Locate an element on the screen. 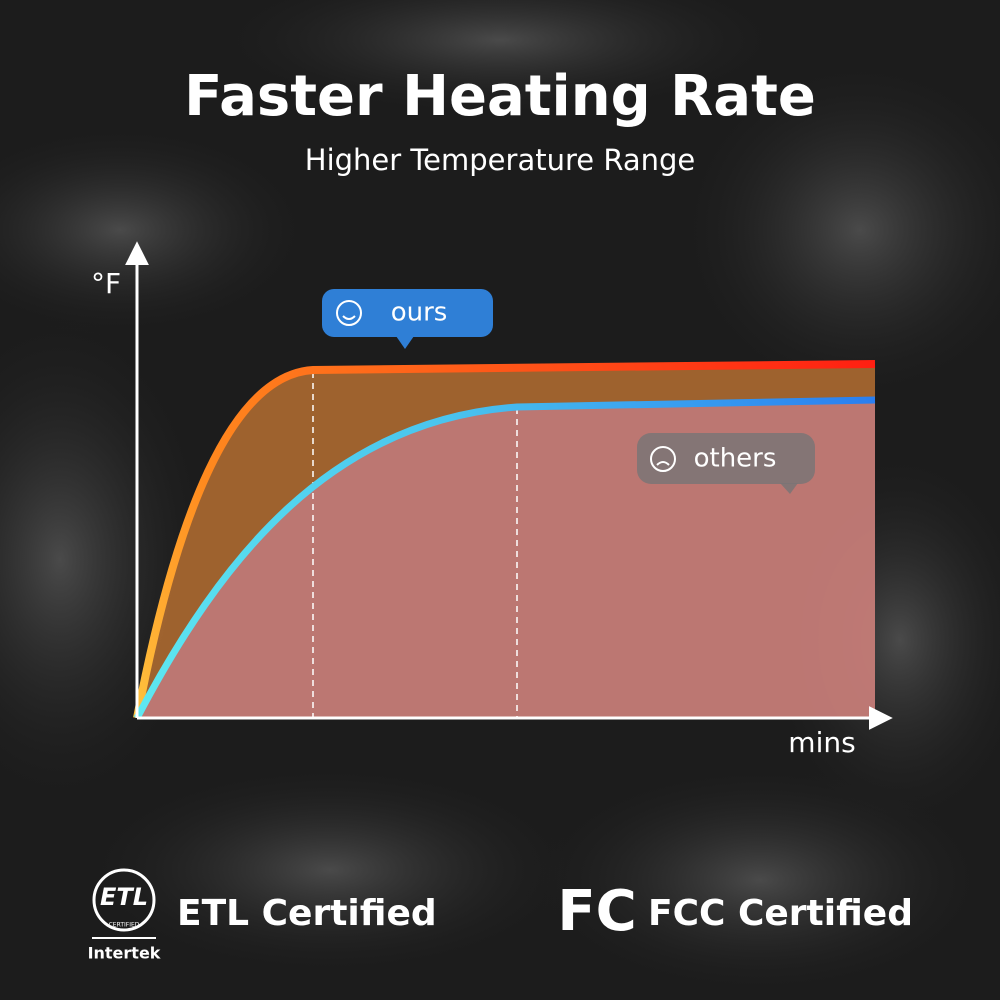 This screenshot has width=1000, height=1000. smile-mouth is located at coordinates (349, 317).